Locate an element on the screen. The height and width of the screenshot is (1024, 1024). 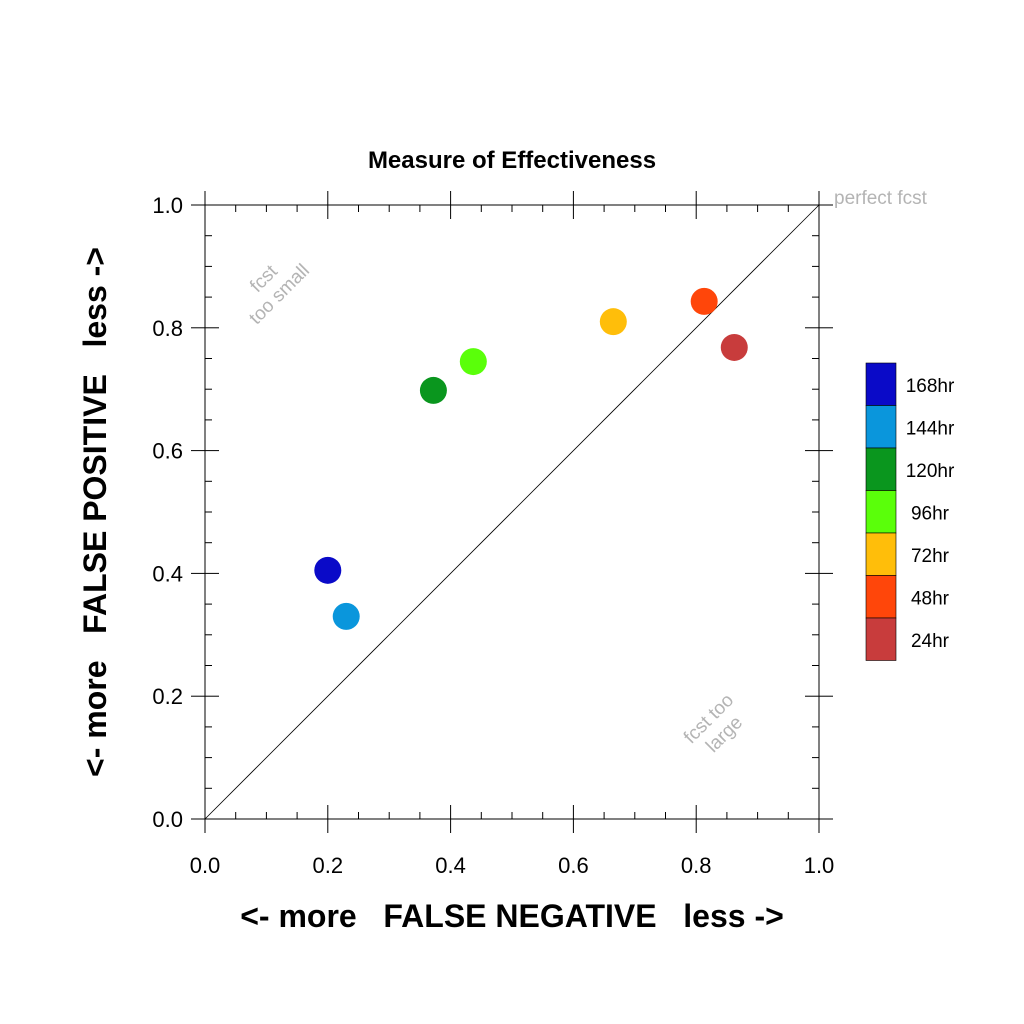
legend-label-144hr: 144hr is located at coordinates (930, 429).